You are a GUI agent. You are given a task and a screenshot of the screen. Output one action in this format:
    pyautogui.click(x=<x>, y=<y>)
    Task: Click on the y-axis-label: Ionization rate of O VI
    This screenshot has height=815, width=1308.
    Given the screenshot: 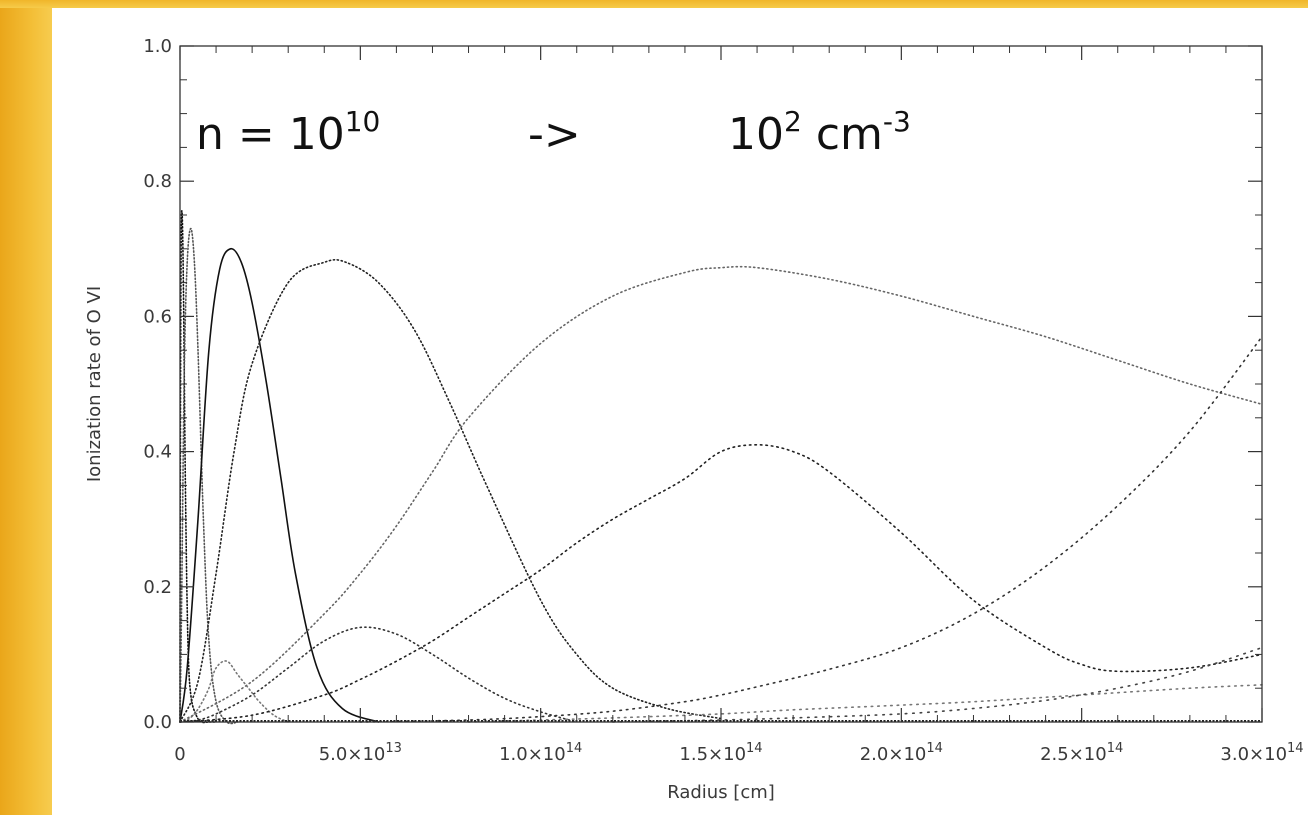 What is the action you would take?
    pyautogui.click(x=94, y=384)
    